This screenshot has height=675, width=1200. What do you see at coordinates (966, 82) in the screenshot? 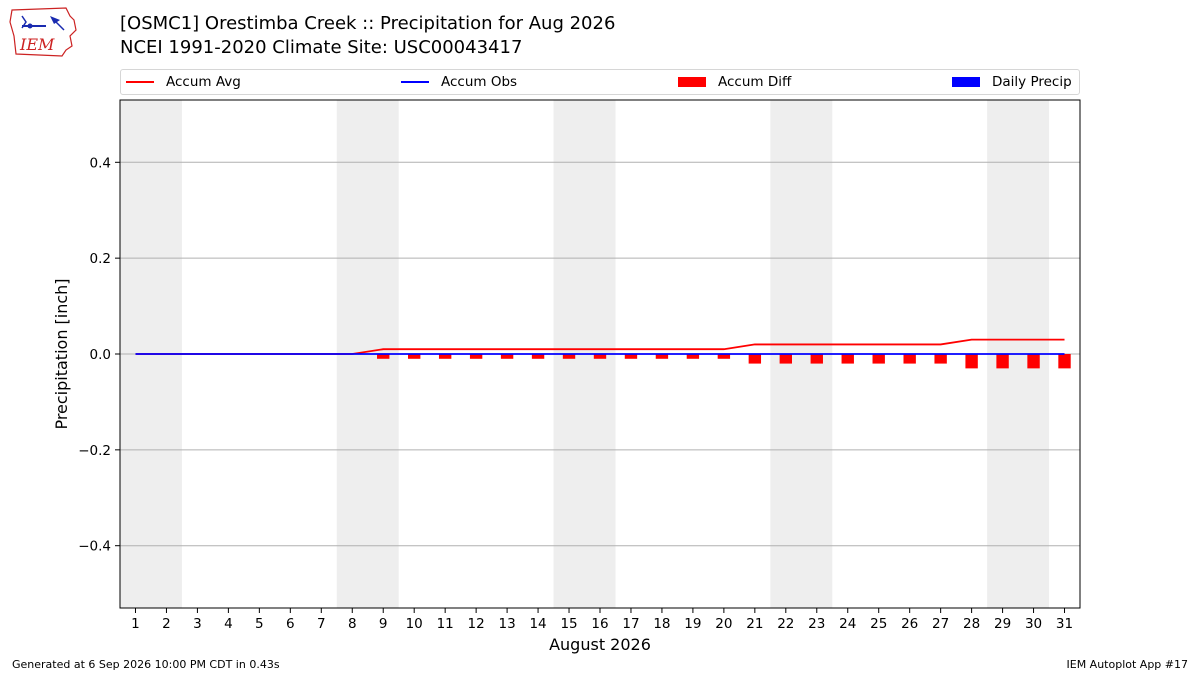
I see `legend-swatch-daily-precip` at bounding box center [966, 82].